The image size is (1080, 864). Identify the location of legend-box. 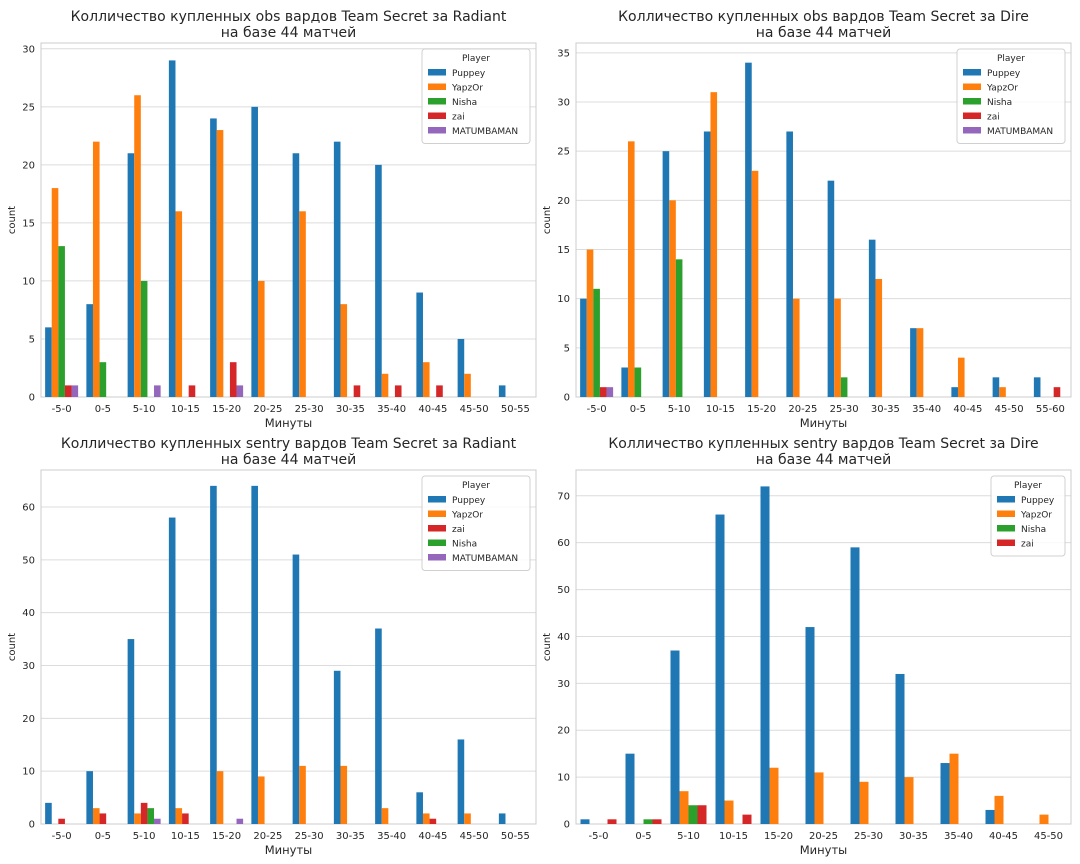
(476, 523).